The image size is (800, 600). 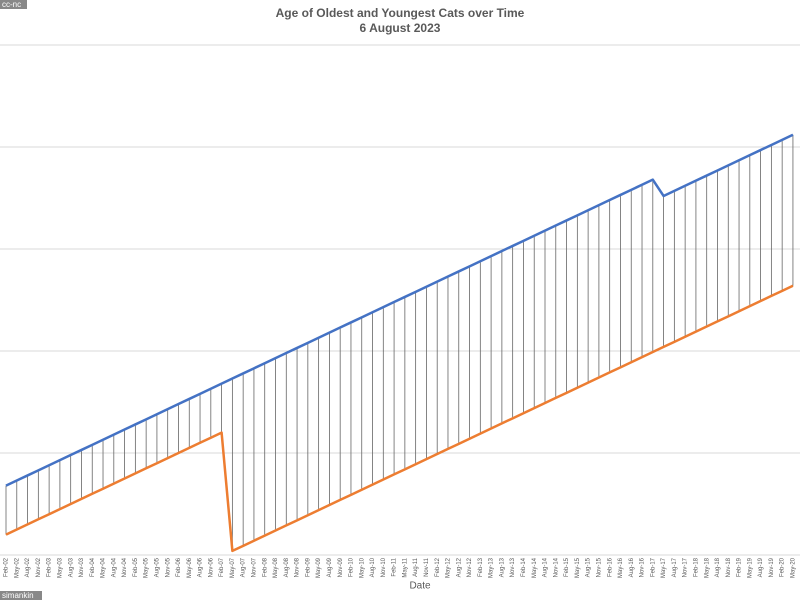 I want to click on x-tick-label: Nov-13, so click(x=513, y=567).